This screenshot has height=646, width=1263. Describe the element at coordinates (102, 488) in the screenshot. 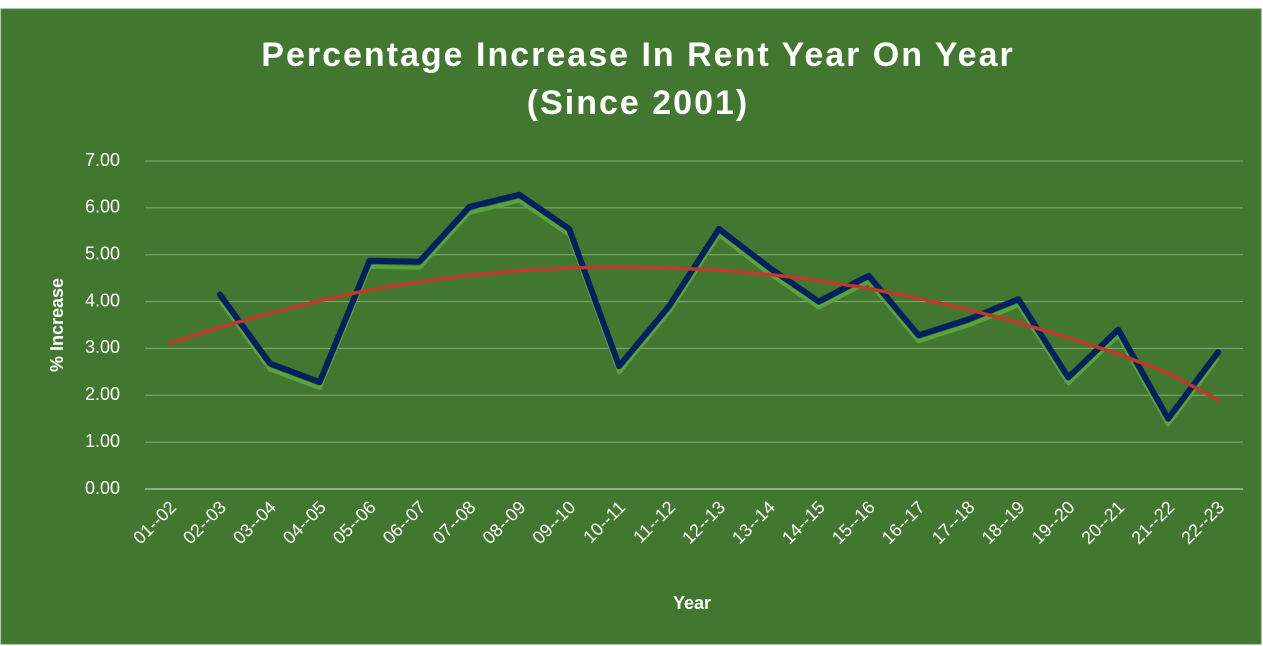

I see `y-tick-label: 0.00` at that location.